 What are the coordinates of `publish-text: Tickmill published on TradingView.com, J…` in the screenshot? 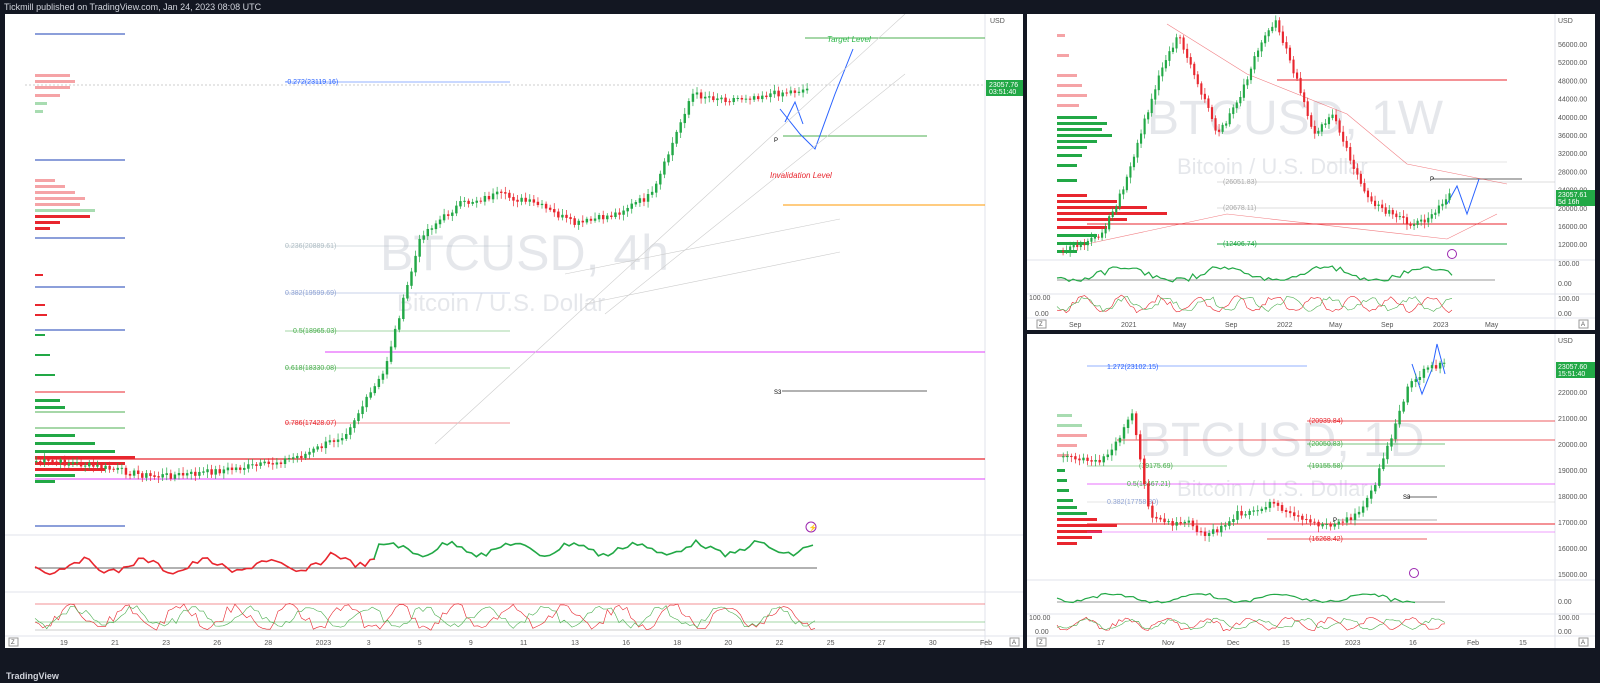 It's located at (133, 7).